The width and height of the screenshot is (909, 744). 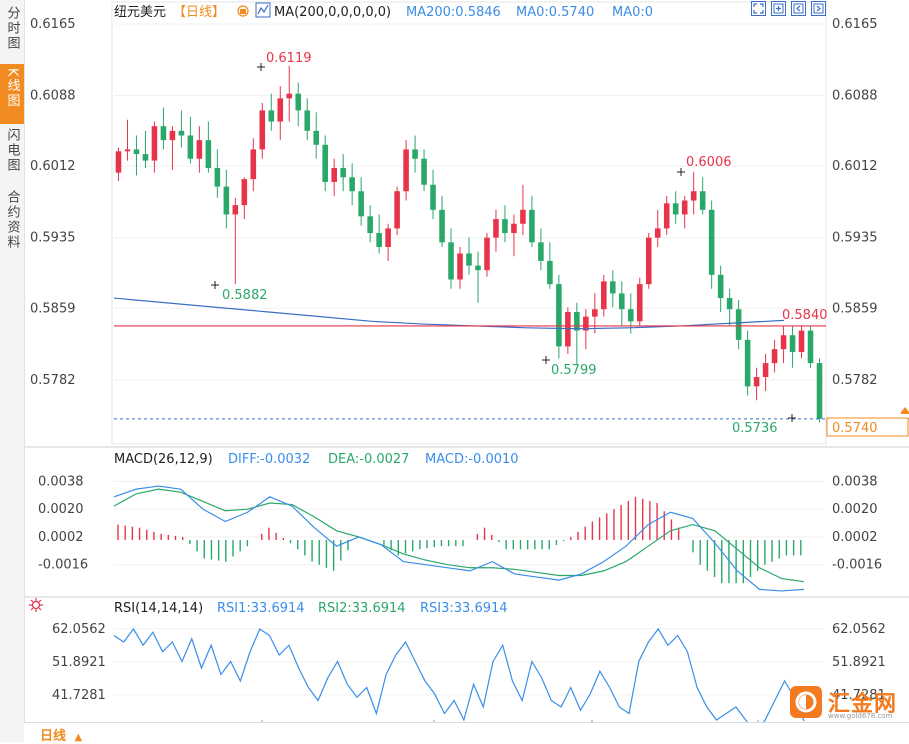 I want to click on macd-title: MACD(26,12,9), so click(x=163, y=459).